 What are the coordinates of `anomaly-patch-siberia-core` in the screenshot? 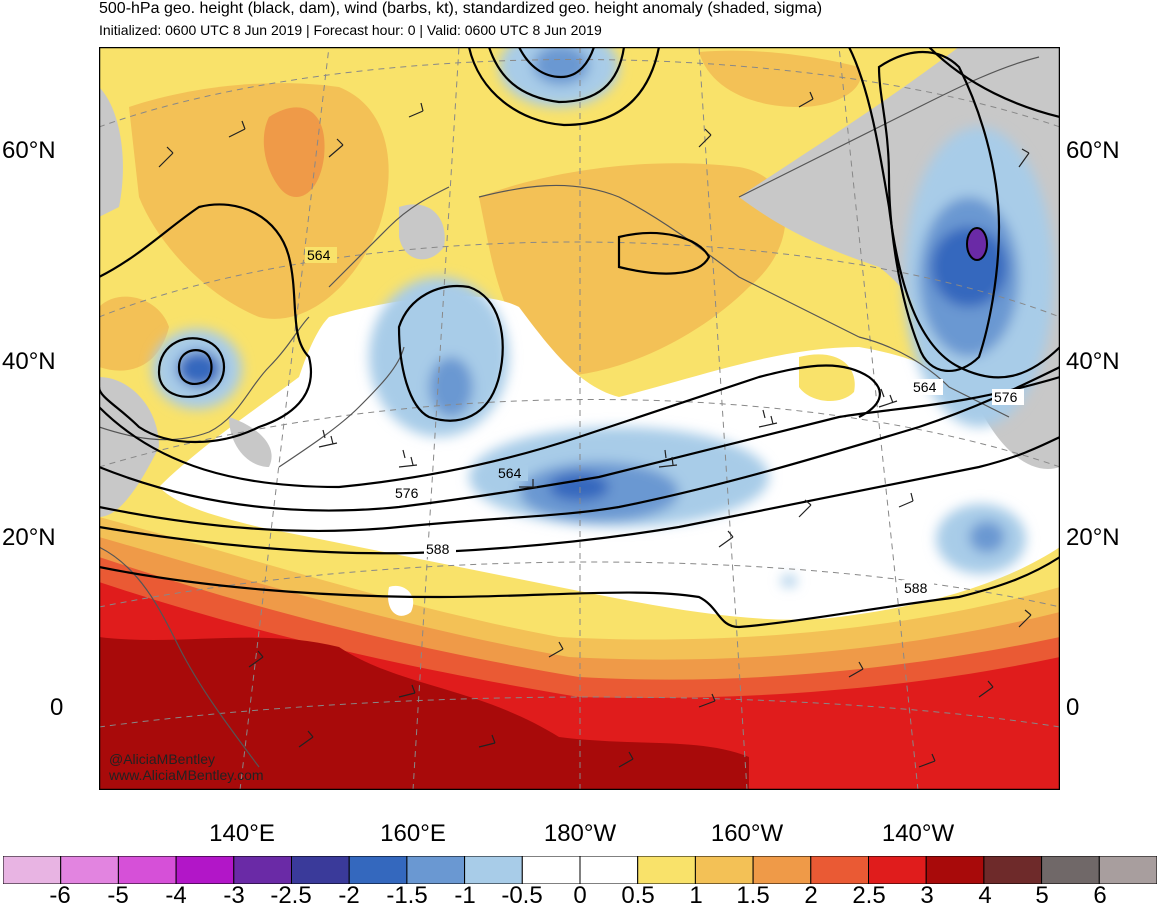 It's located at (294, 152).